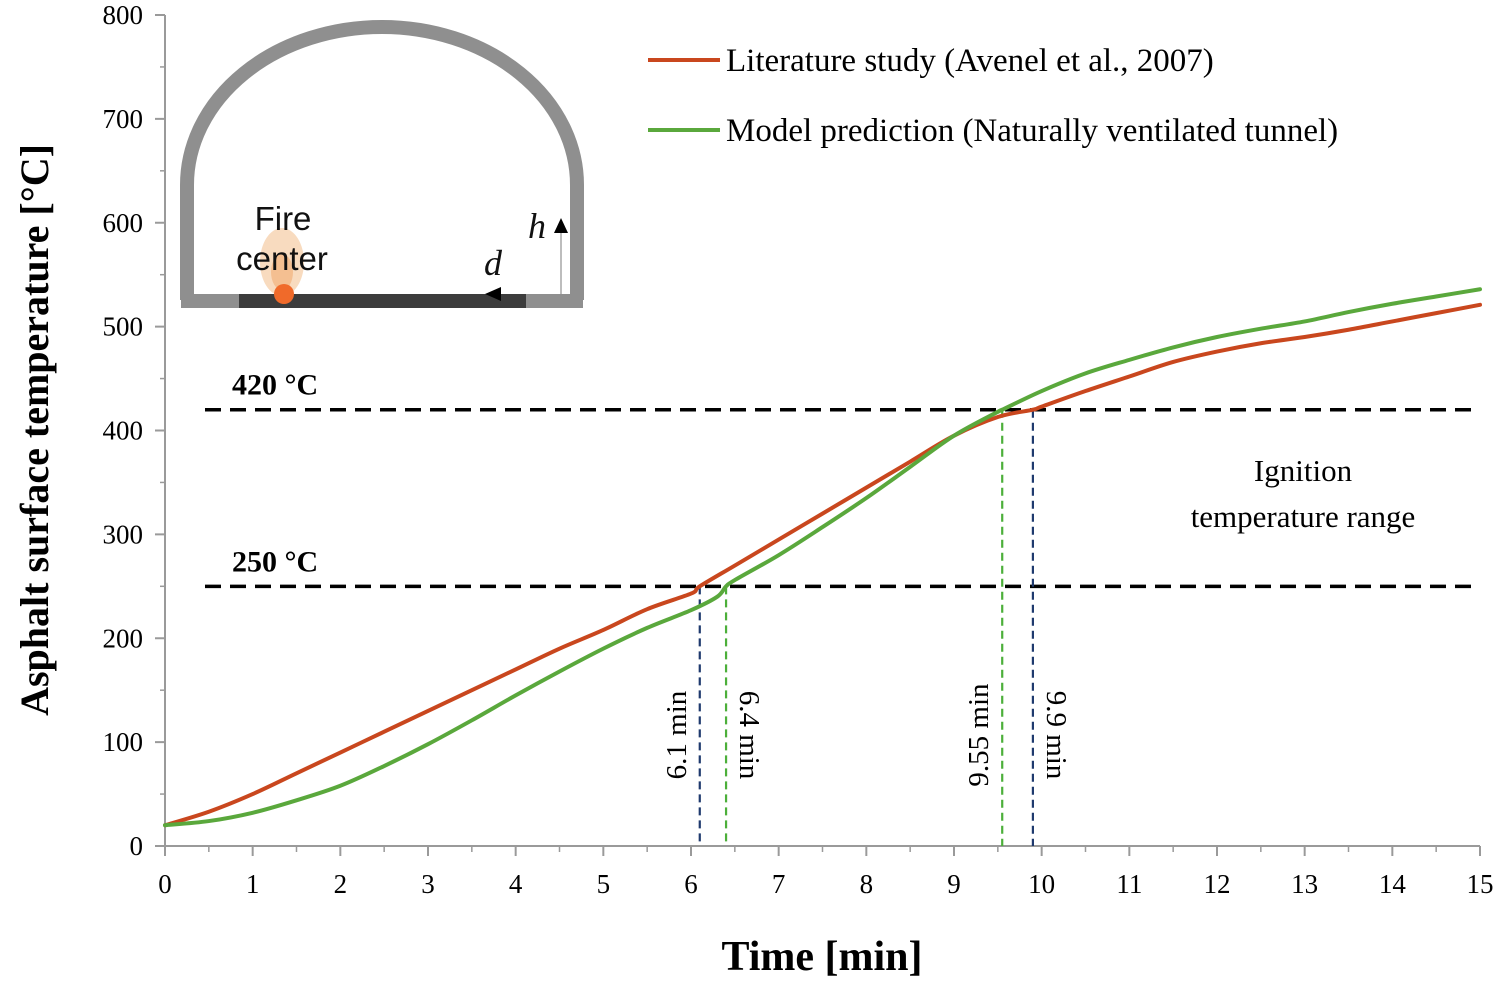  Describe the element at coordinates (123, 534) in the screenshot. I see `y-tick-label: 300` at that location.